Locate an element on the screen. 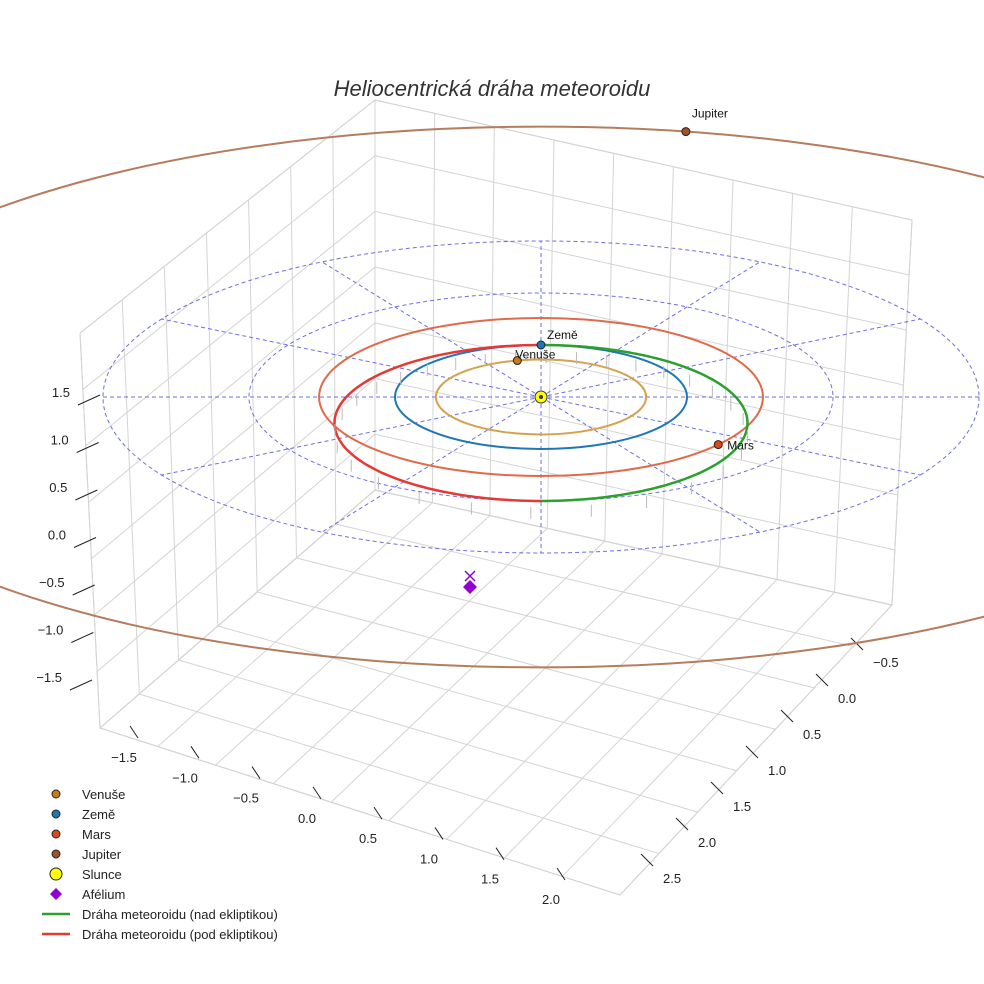 This screenshot has height=984, width=984. legend-label: Slunce is located at coordinates (102, 874).